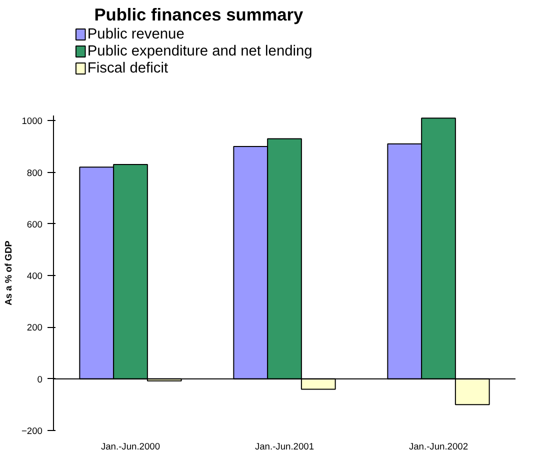 This screenshot has width=549, height=470. What do you see at coordinates (34, 224) in the screenshot?
I see `y-tick-label: 600` at bounding box center [34, 224].